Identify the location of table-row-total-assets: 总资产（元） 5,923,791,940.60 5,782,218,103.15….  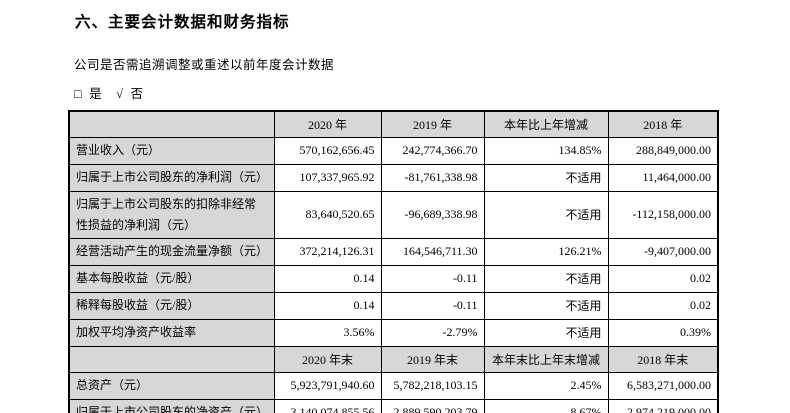
(393, 385).